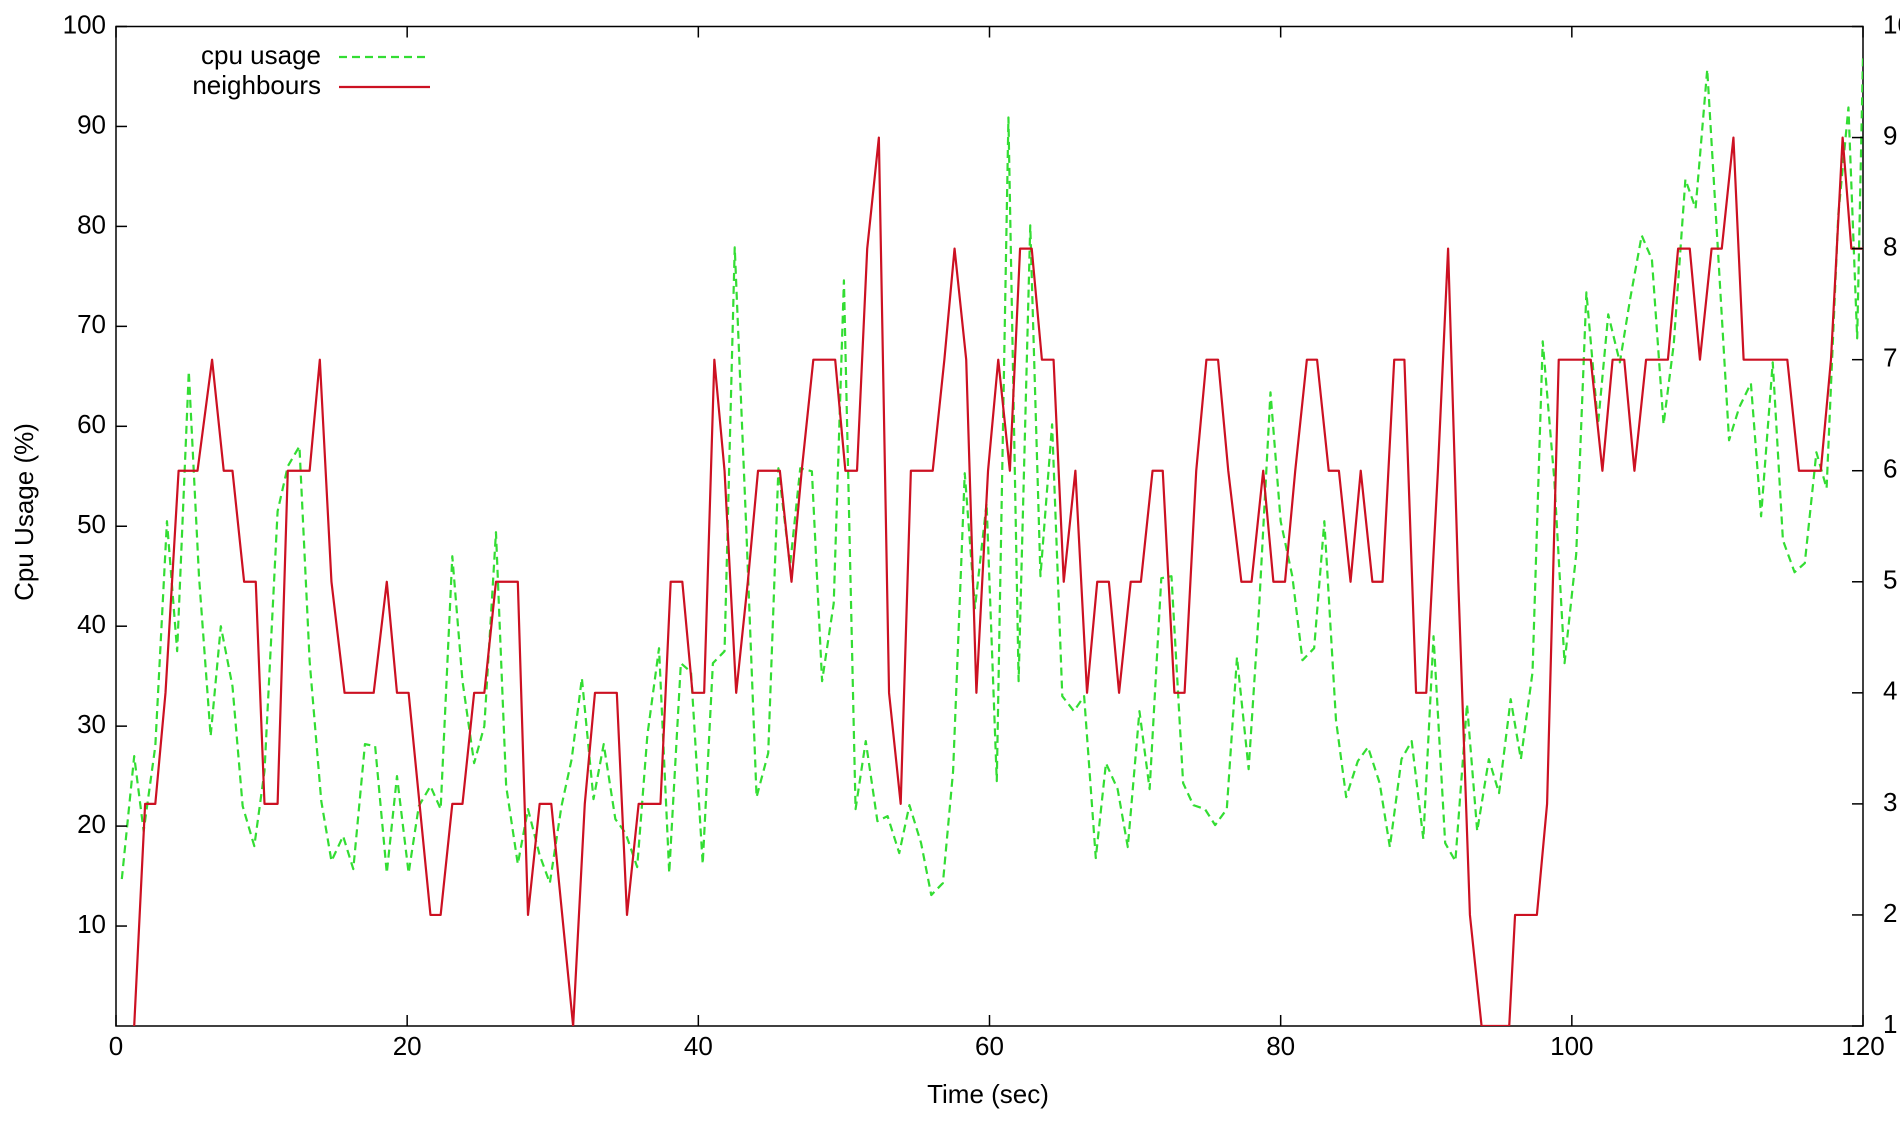 This screenshot has width=1900, height=1125. Describe the element at coordinates (91, 124) in the screenshot. I see `y-tick-label: 90` at that location.